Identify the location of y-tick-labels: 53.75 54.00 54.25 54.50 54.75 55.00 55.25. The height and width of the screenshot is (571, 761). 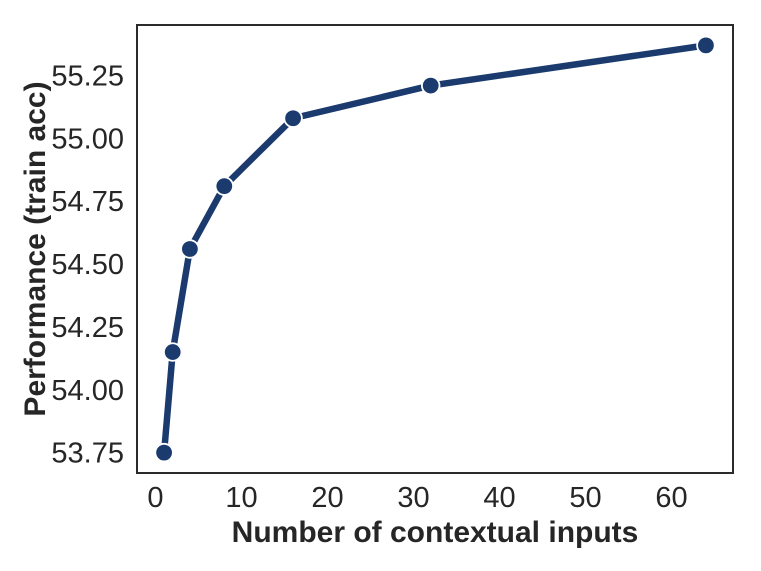
(87, 265).